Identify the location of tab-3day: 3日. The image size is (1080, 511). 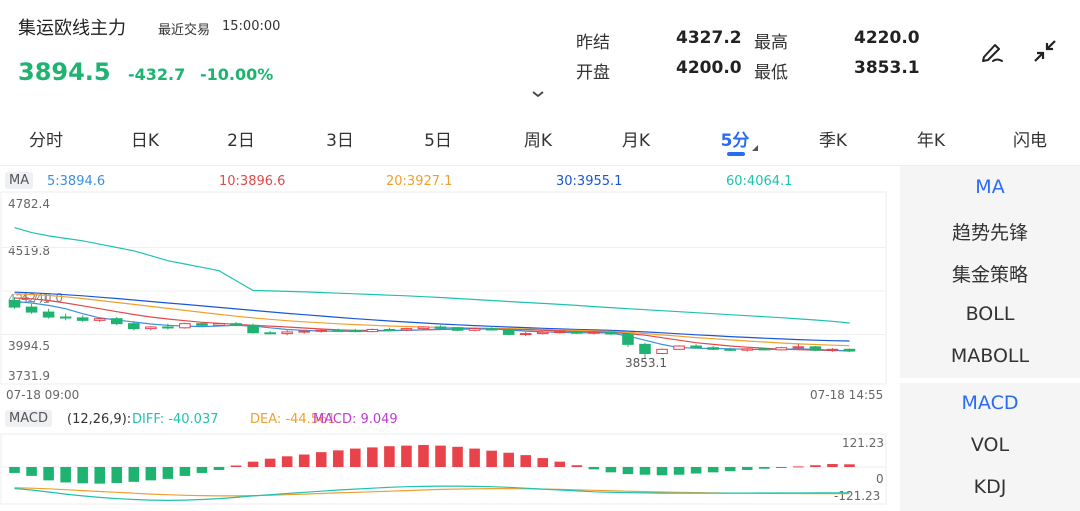
(340, 141).